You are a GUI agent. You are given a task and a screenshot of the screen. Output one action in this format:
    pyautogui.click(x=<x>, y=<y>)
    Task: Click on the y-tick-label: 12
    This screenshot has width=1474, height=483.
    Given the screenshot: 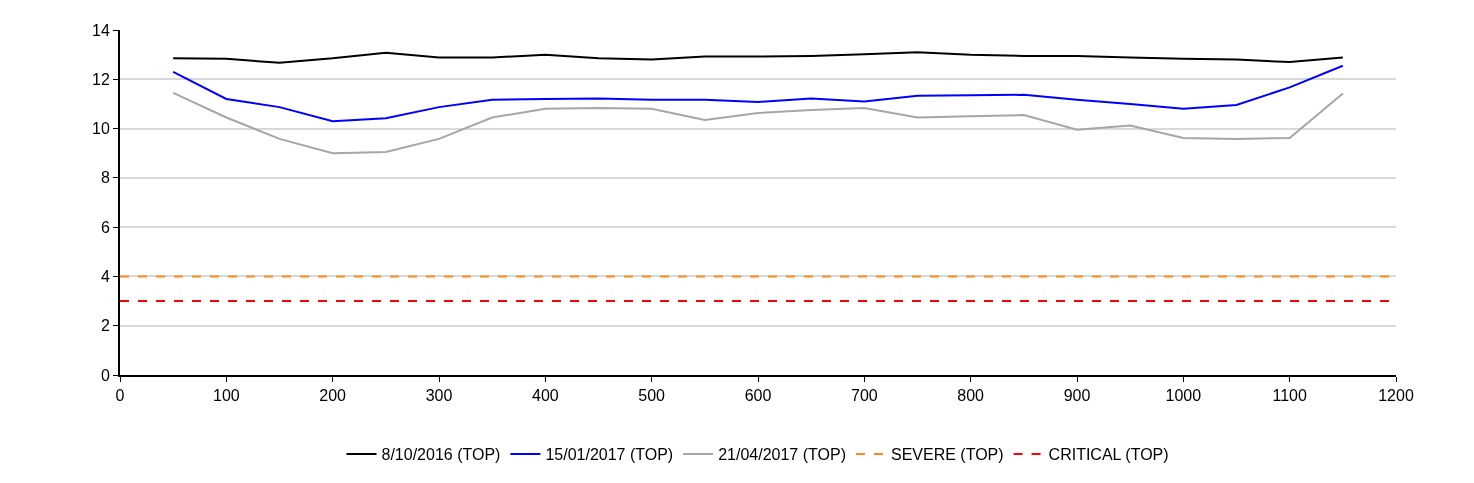 What is the action you would take?
    pyautogui.click(x=101, y=79)
    